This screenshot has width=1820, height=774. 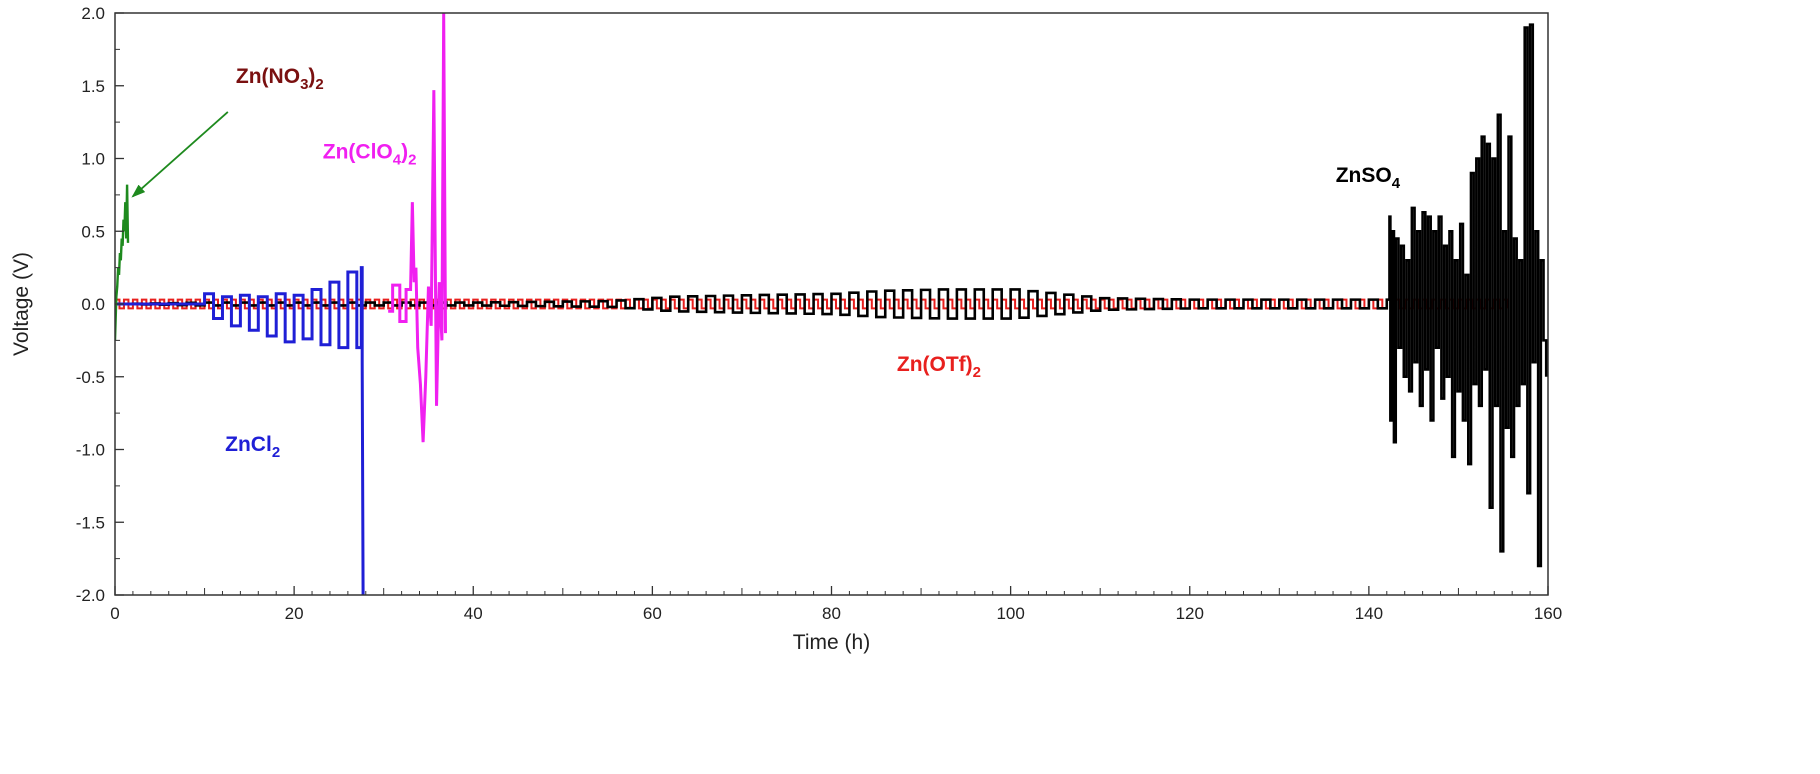 I want to click on ann-perchlorate-mid: ), so click(x=404, y=152).